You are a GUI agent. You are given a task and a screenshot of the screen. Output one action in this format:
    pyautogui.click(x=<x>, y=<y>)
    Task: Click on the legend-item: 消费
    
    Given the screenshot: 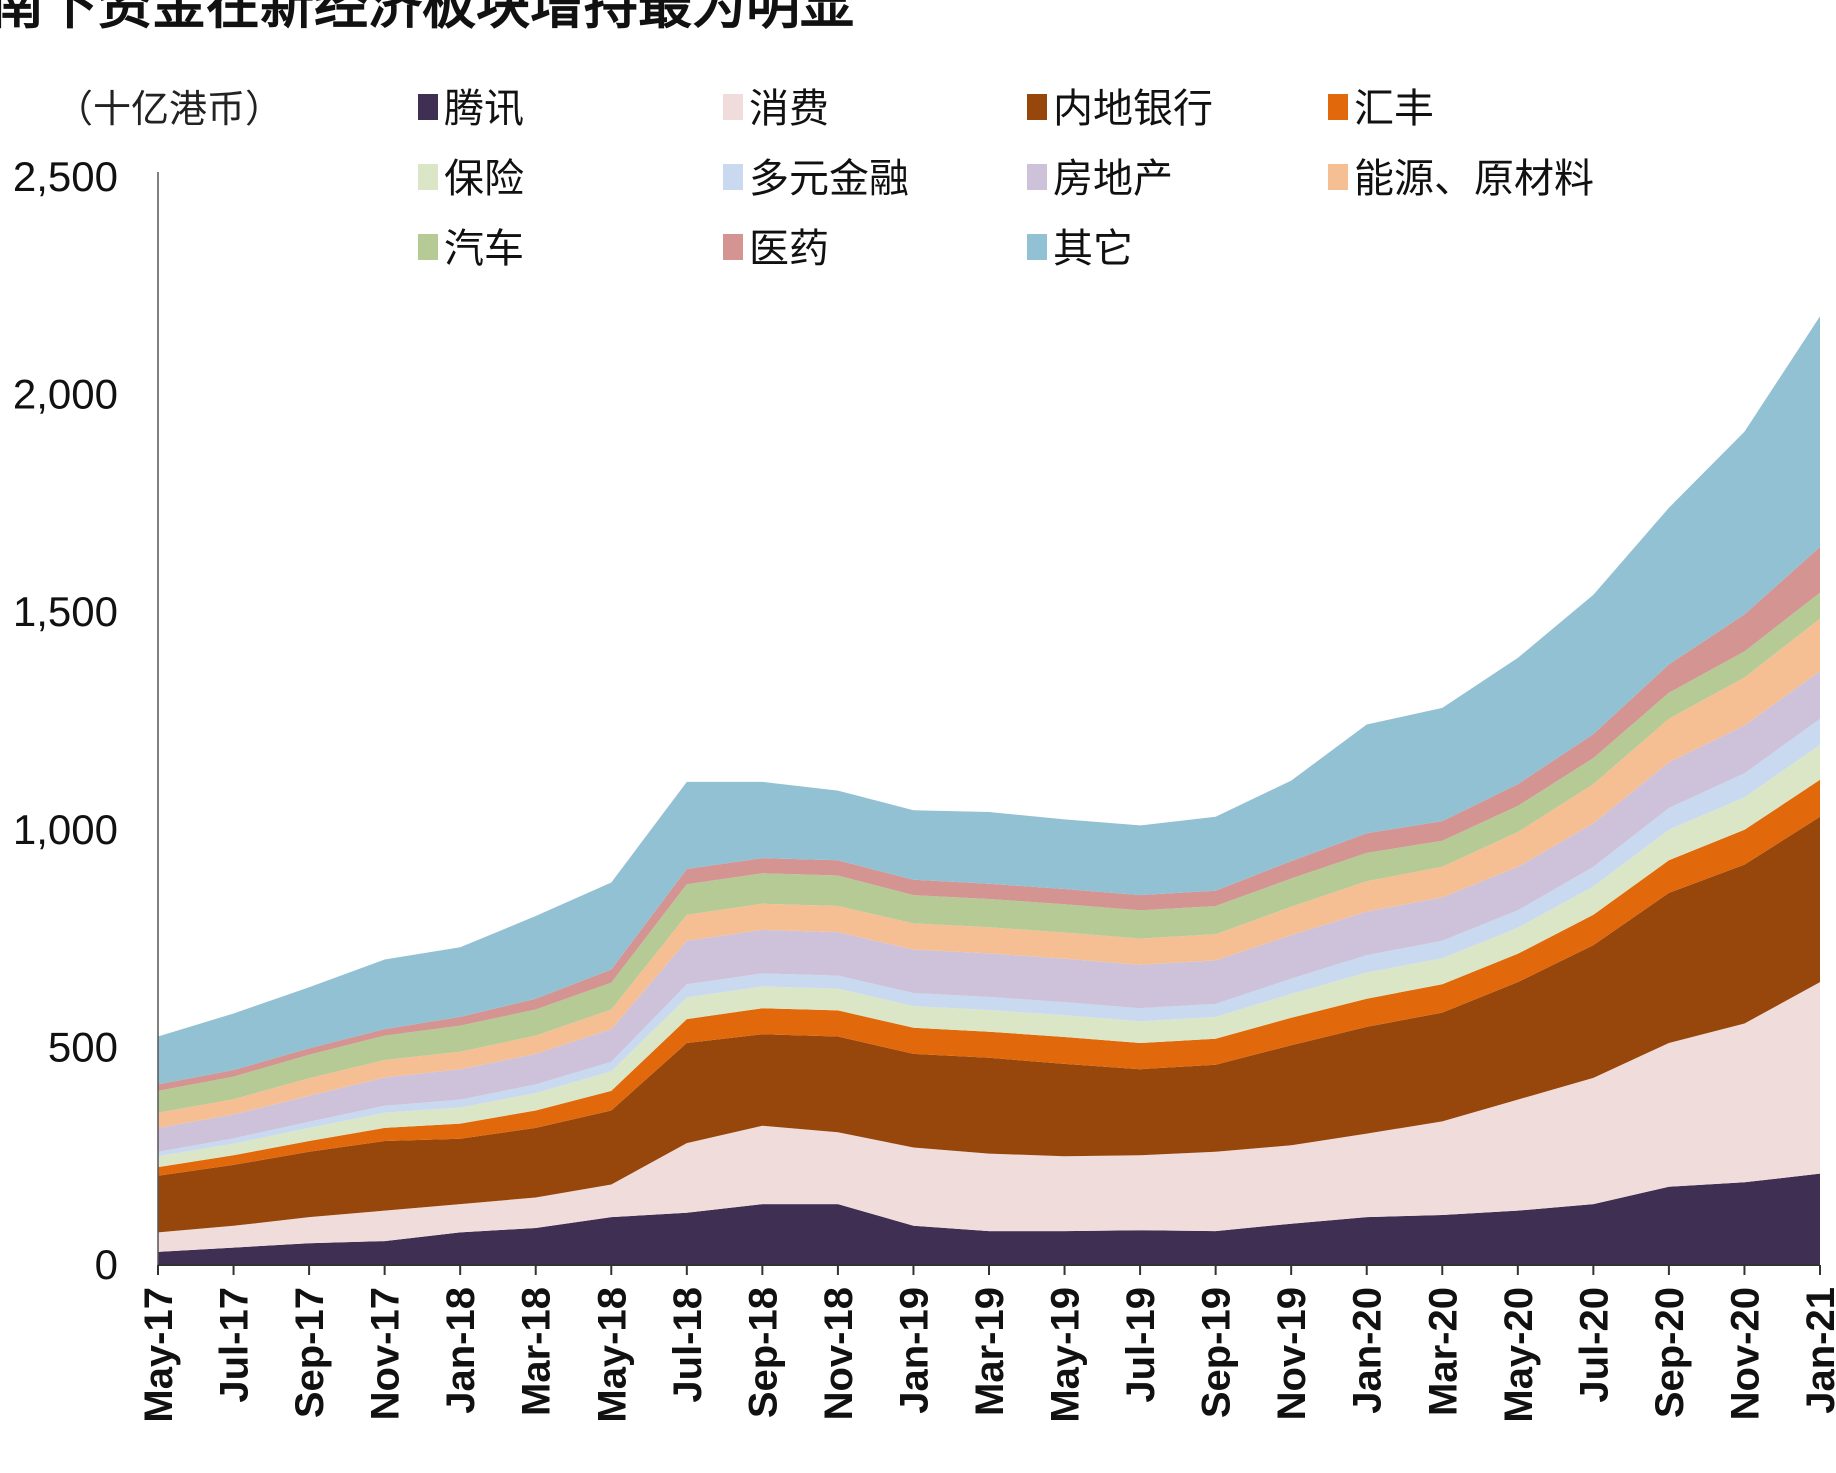 What is the action you would take?
    pyautogui.click(x=776, y=109)
    